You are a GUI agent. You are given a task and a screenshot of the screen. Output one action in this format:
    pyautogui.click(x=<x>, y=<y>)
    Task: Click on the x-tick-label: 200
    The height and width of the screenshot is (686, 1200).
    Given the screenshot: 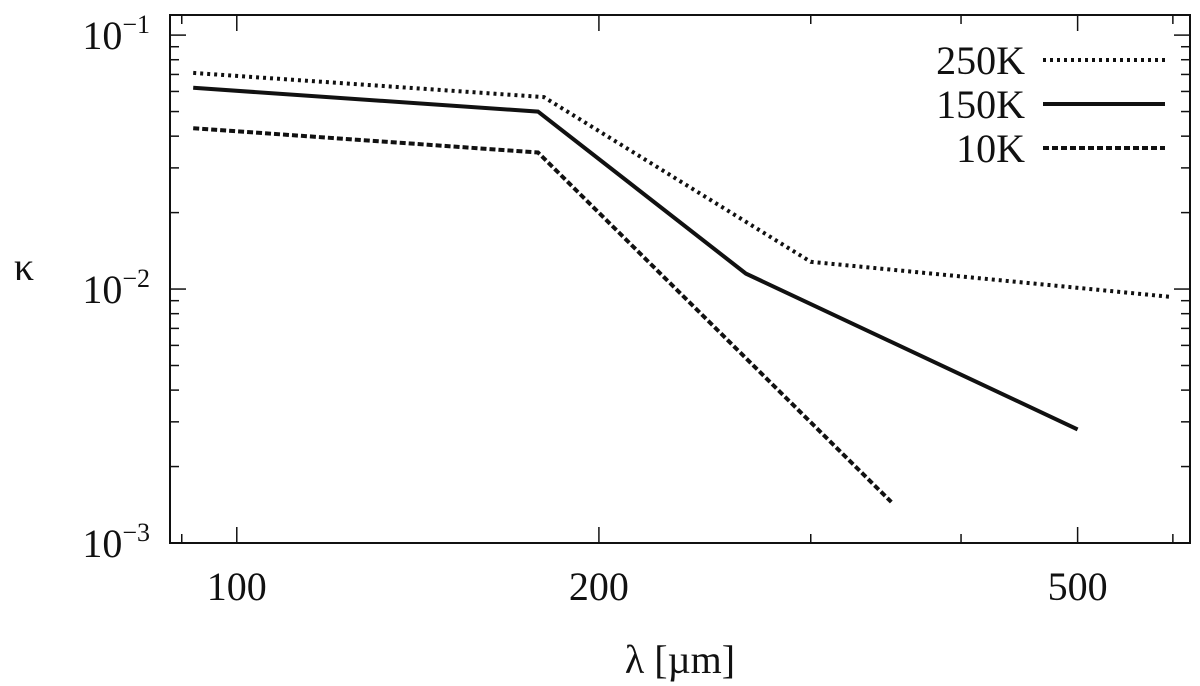 What is the action you would take?
    pyautogui.click(x=599, y=586)
    